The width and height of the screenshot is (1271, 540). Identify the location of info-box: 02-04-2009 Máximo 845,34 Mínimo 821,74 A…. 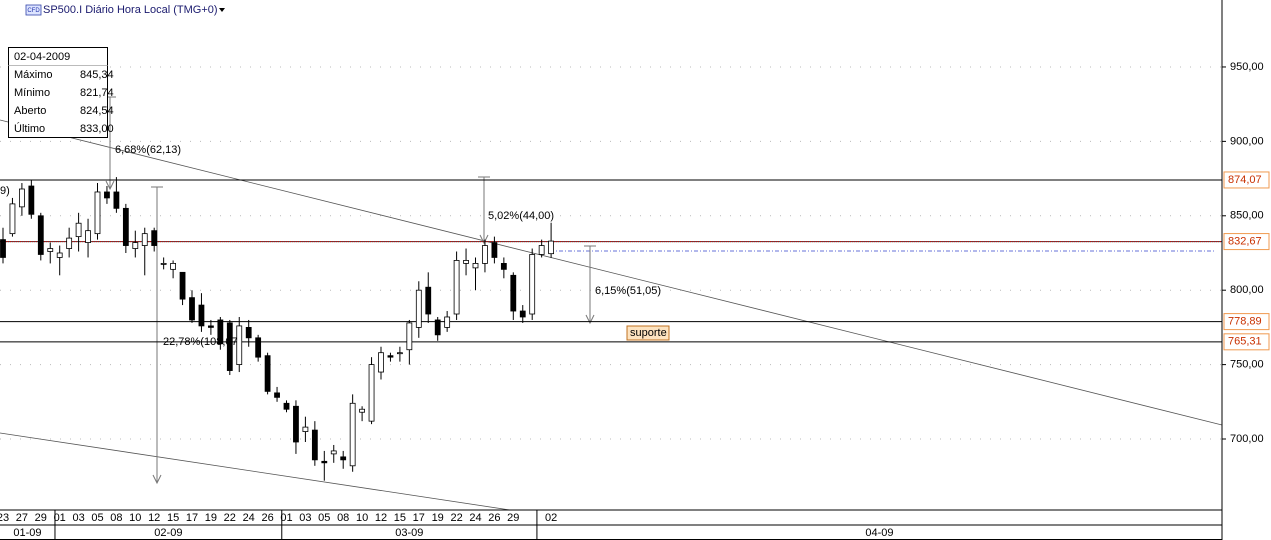
(61, 92).